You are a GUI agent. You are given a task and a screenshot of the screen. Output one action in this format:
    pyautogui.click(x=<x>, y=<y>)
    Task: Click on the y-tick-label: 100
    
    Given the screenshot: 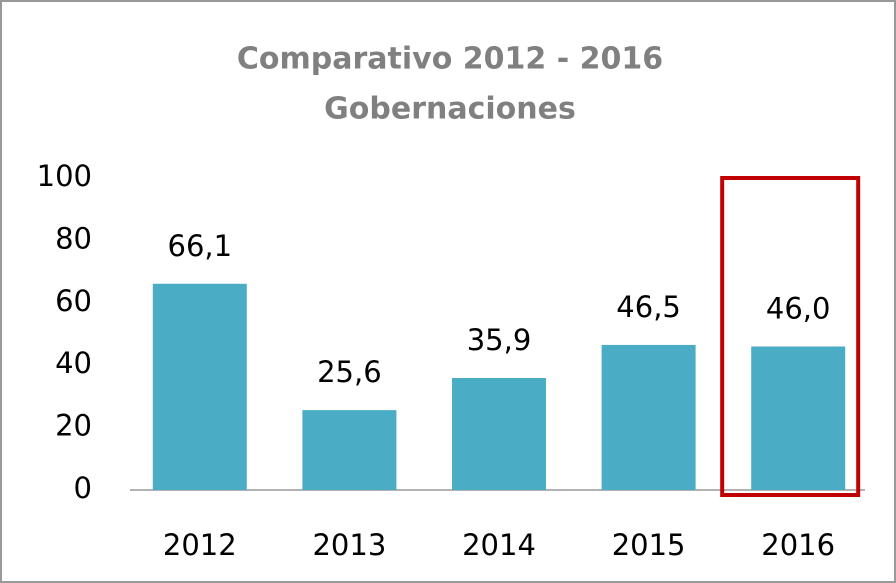 What is the action you would take?
    pyautogui.click(x=64, y=176)
    